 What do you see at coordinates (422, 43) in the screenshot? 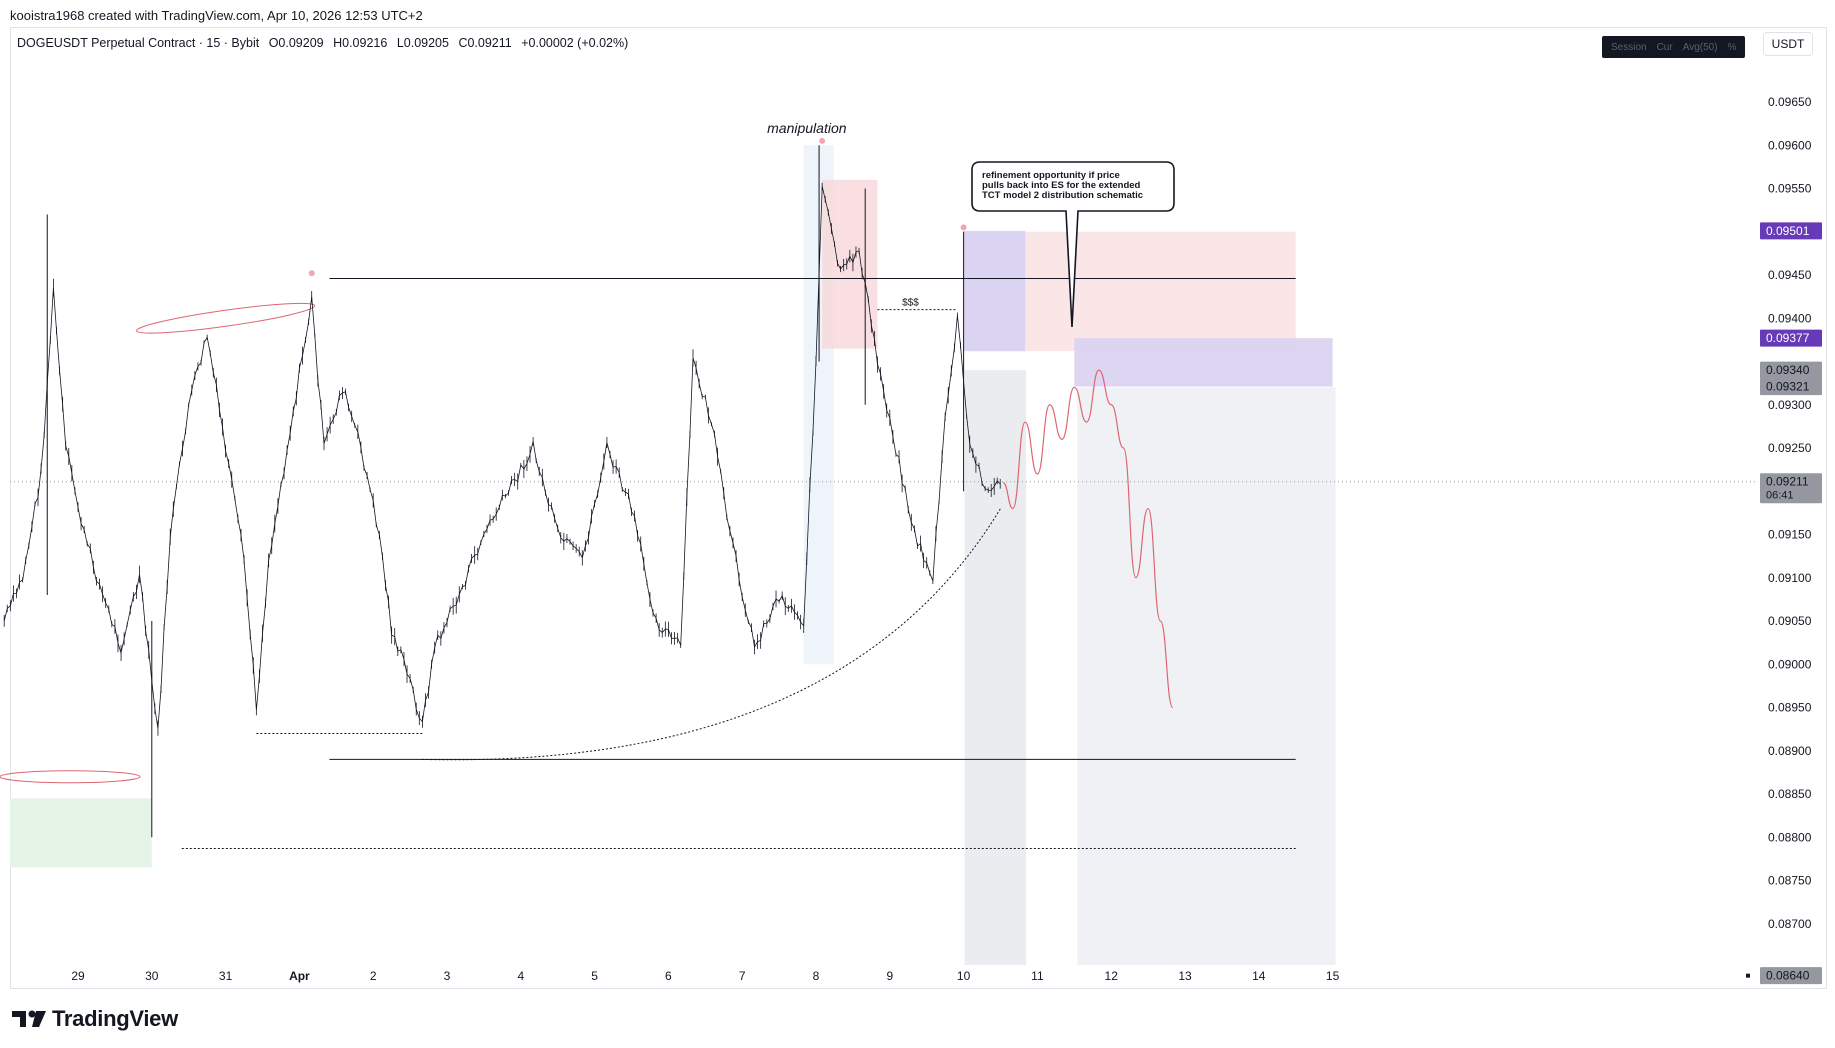
I see `ohlc-low: L0.09205` at bounding box center [422, 43].